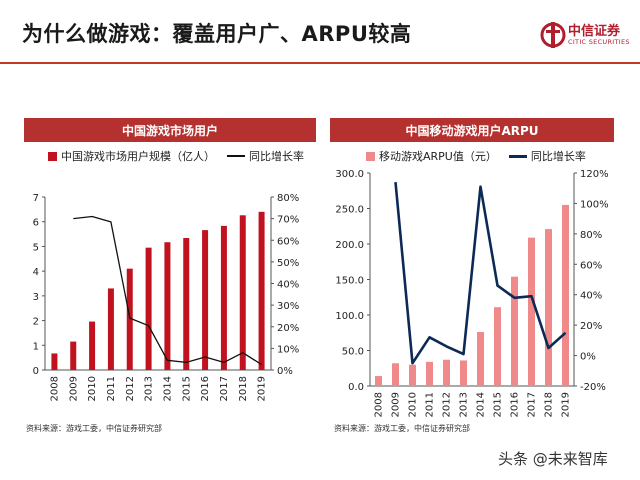 Image resolution: width=640 pixels, height=480 pixels. I want to click on right-panel-title: 中国移动游戏用户ARPU, so click(472, 130).